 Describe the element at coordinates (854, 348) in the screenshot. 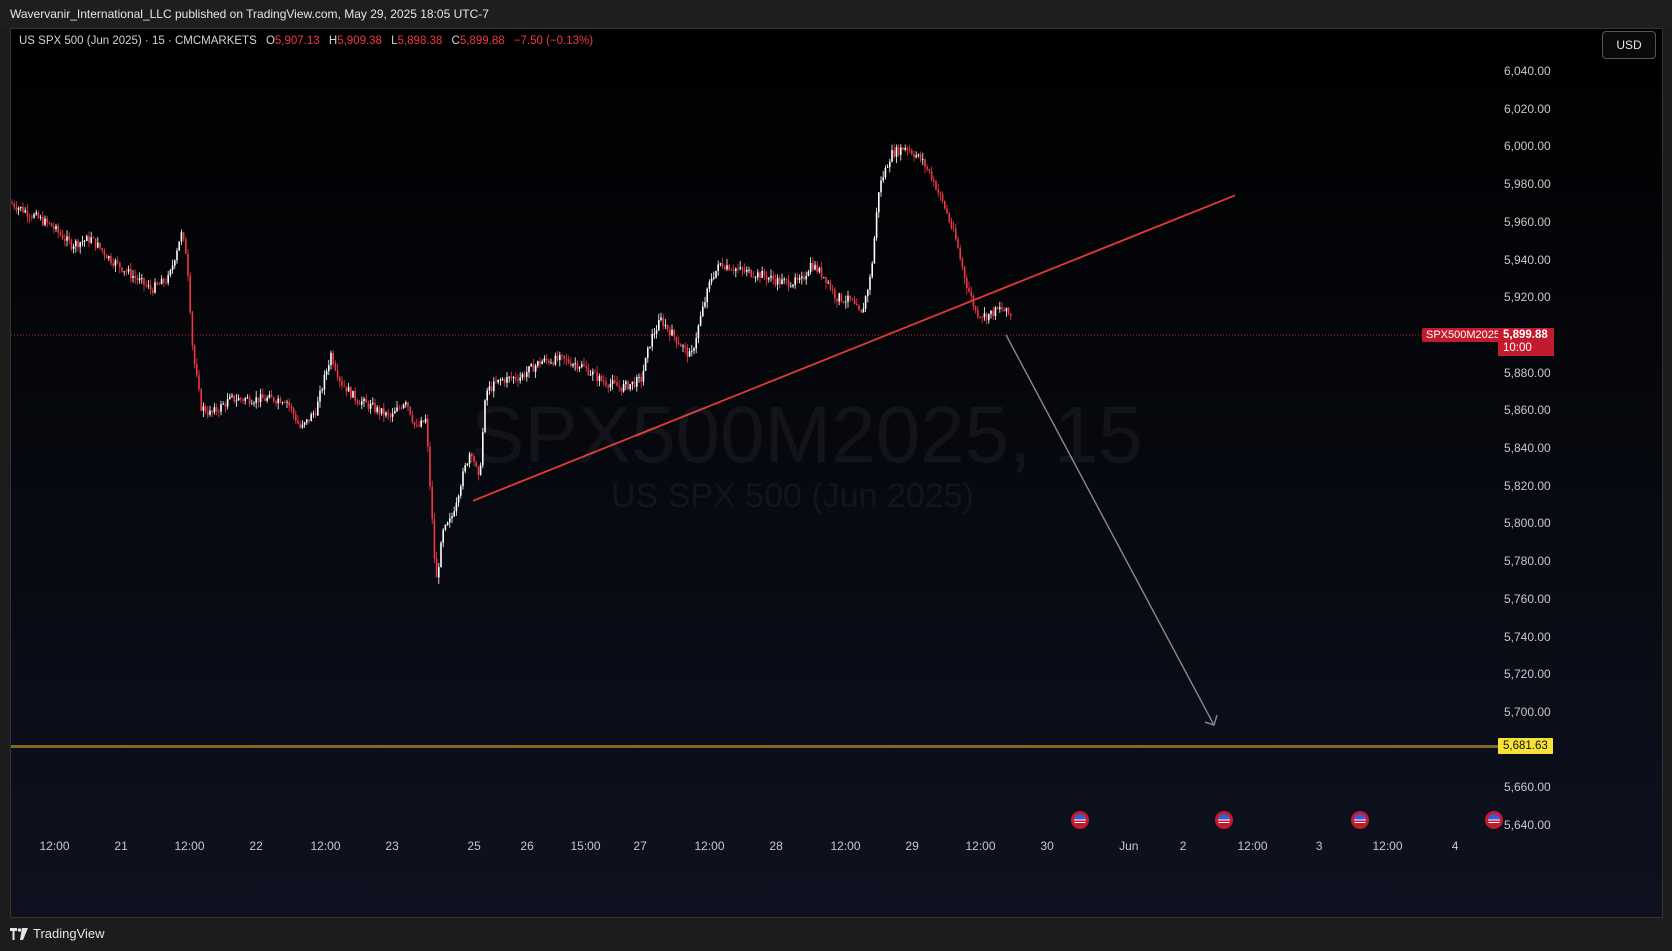

I see `trendline` at that location.